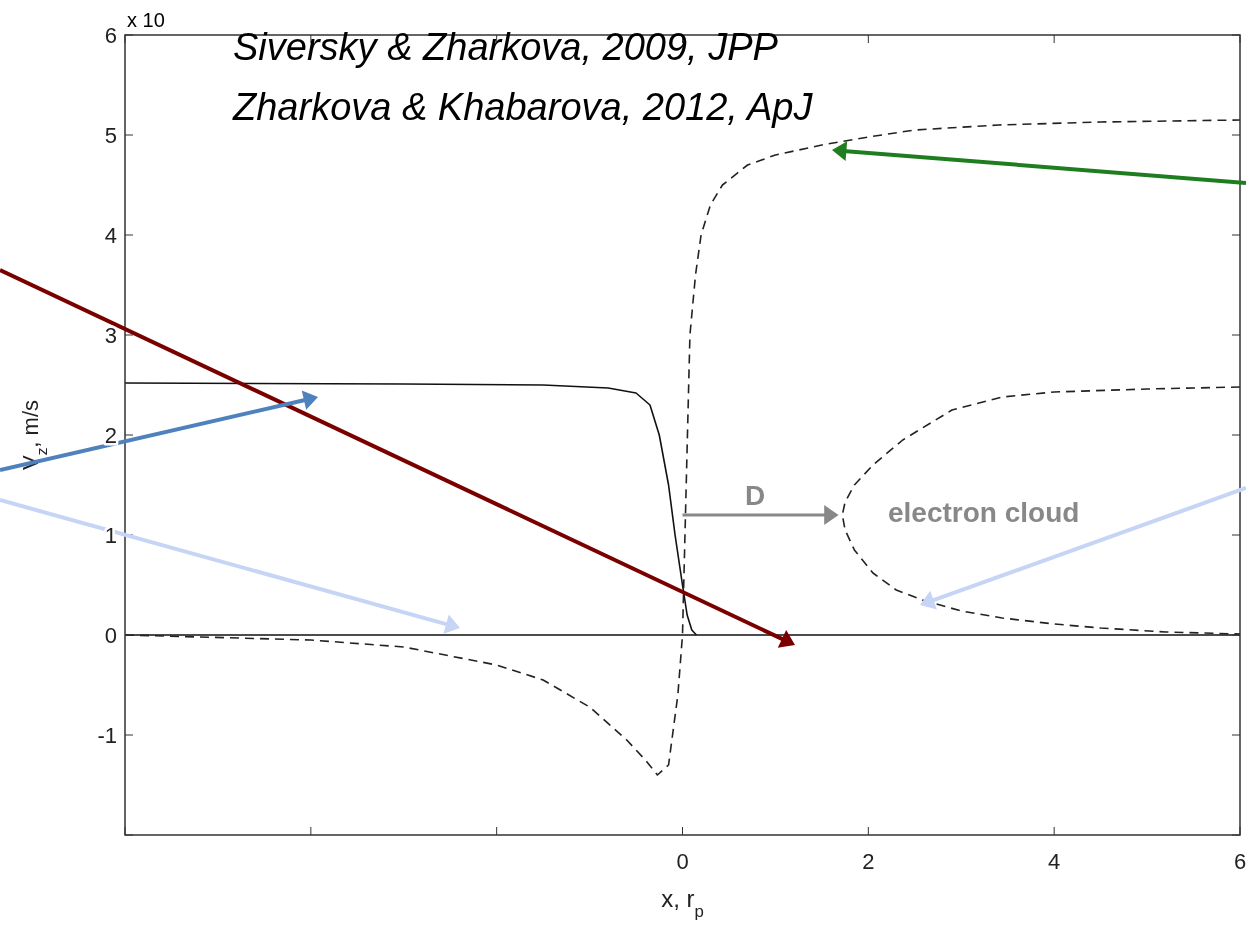 This screenshot has height=926, width=1246. I want to click on x-tick-label: 0, so click(682, 861).